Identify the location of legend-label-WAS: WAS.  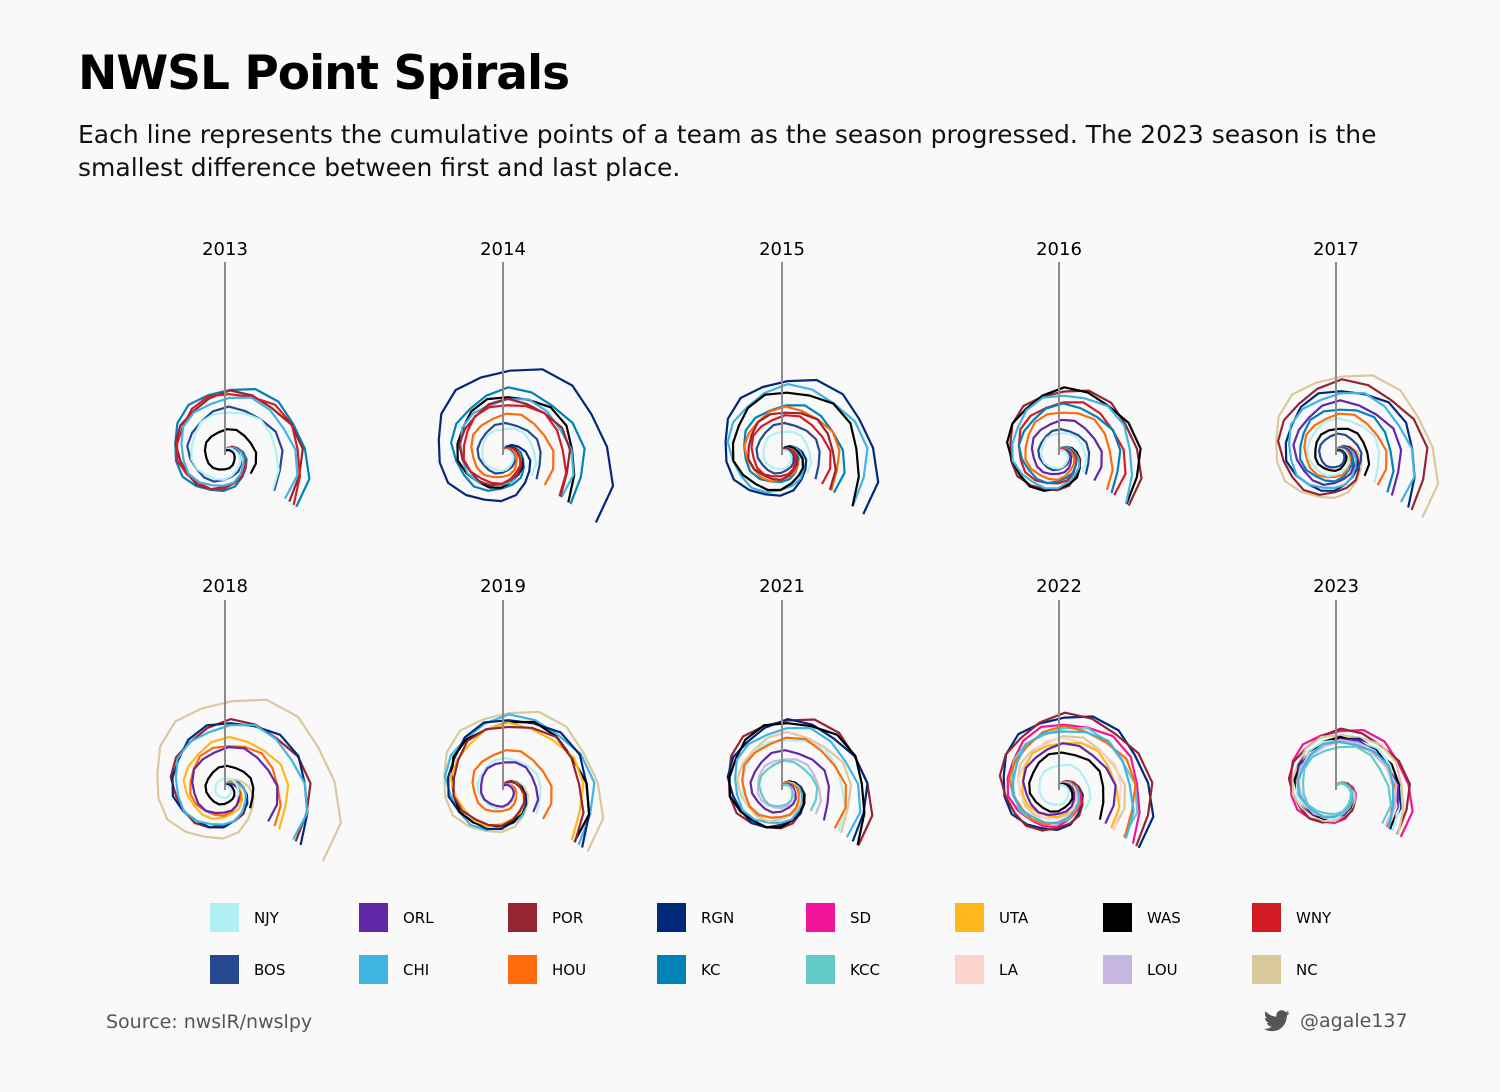
(1164, 918).